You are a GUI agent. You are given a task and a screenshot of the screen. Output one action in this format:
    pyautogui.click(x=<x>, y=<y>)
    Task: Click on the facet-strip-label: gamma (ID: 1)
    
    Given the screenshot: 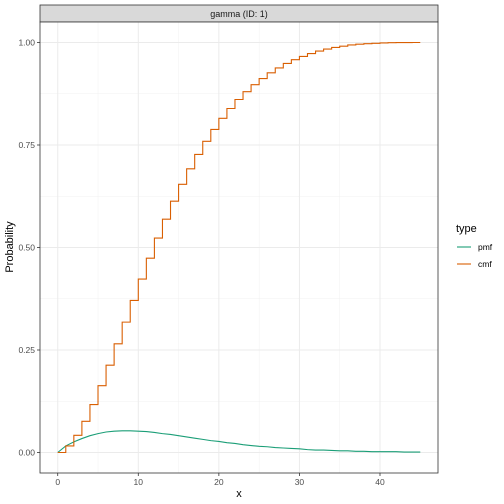 What is the action you would take?
    pyautogui.click(x=239, y=14)
    